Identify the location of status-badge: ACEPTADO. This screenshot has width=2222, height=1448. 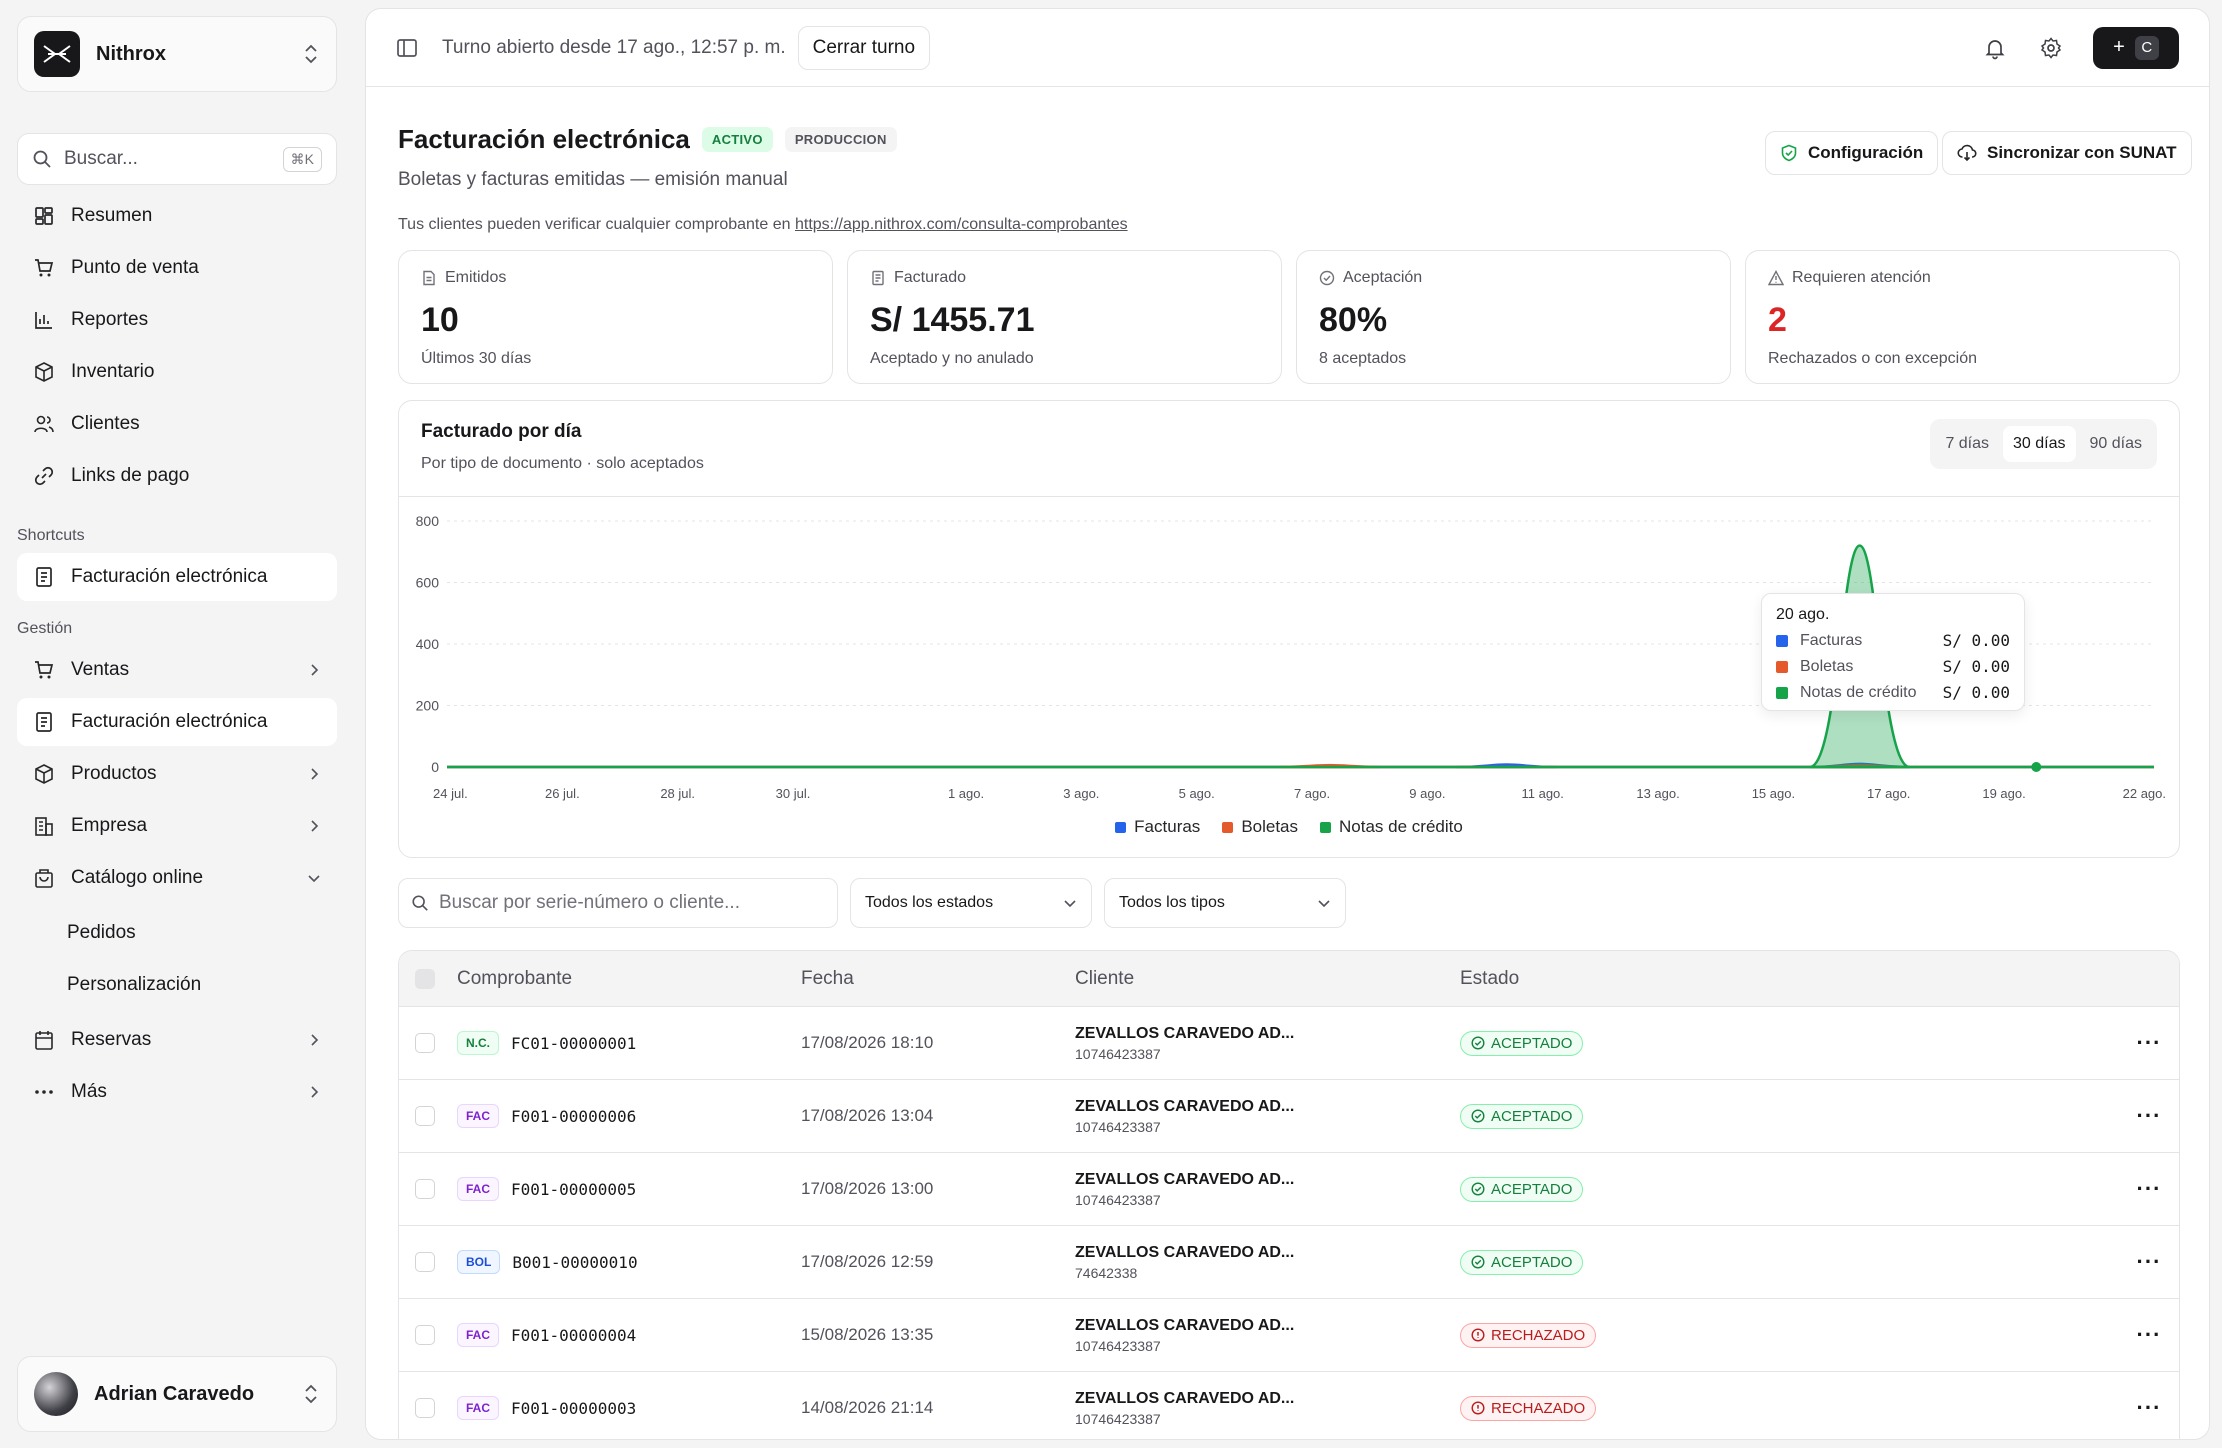
(1522, 1189).